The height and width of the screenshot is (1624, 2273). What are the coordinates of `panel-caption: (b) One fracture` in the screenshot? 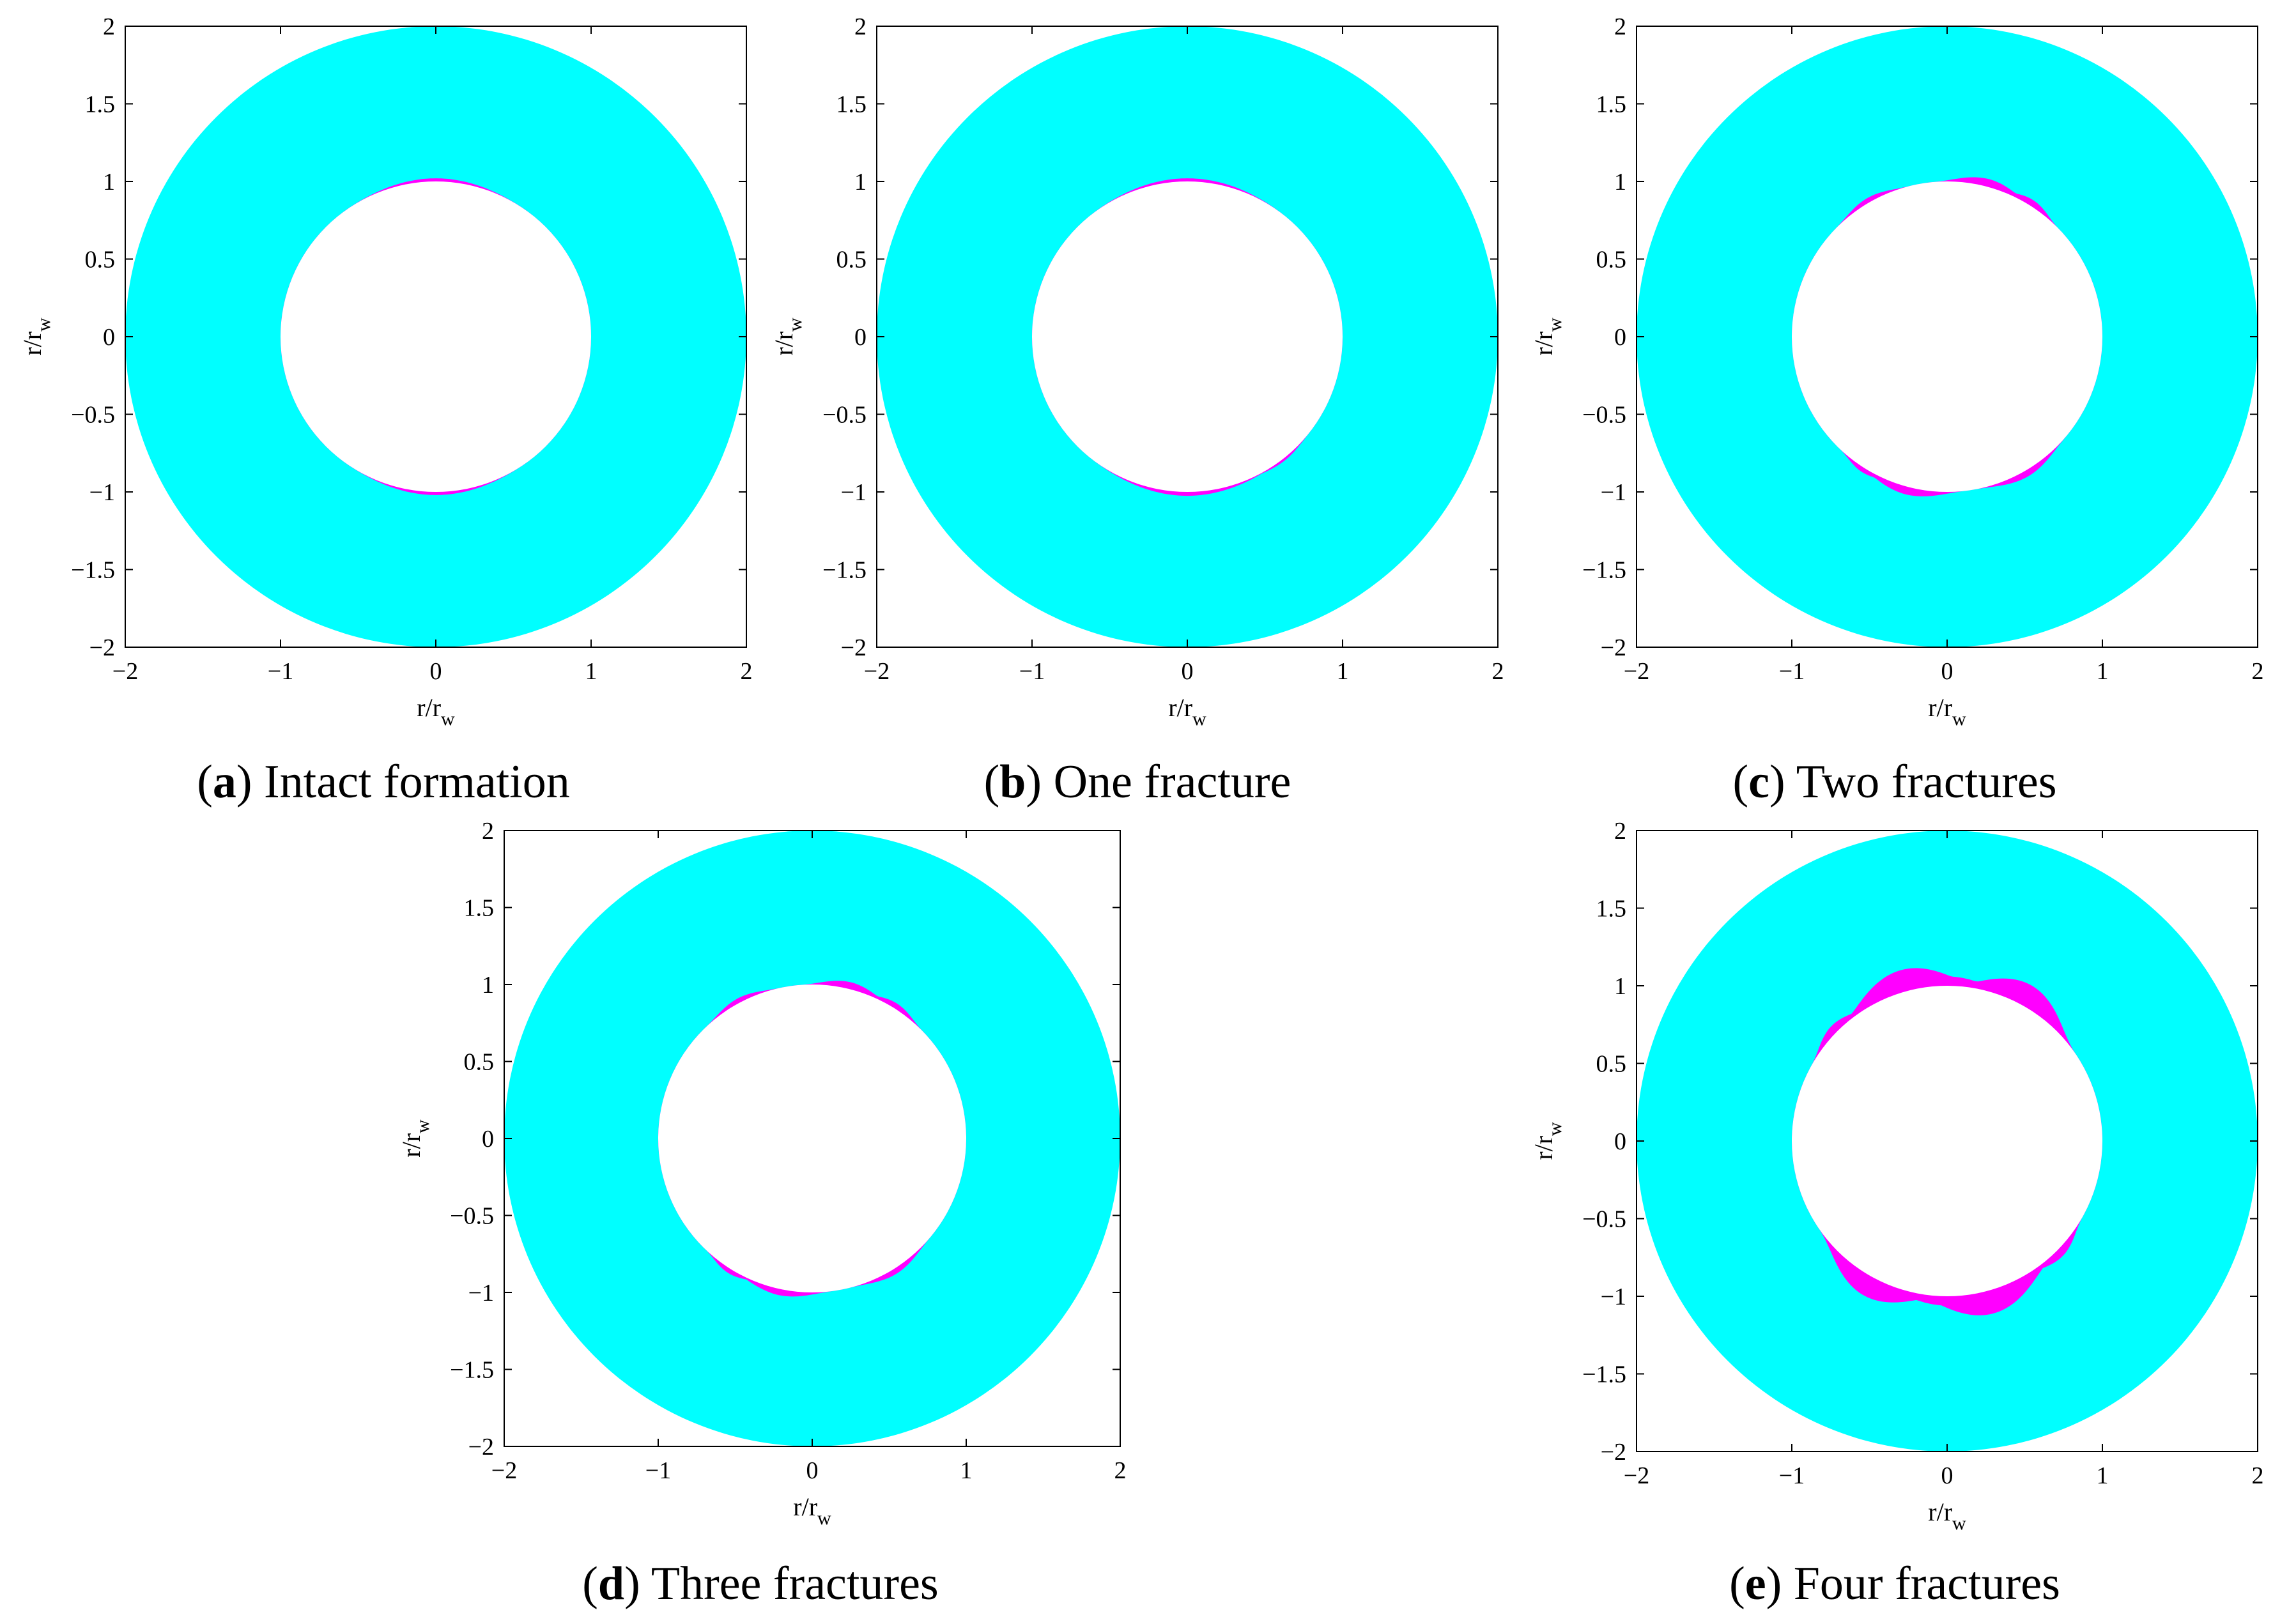 It's located at (1137, 782).